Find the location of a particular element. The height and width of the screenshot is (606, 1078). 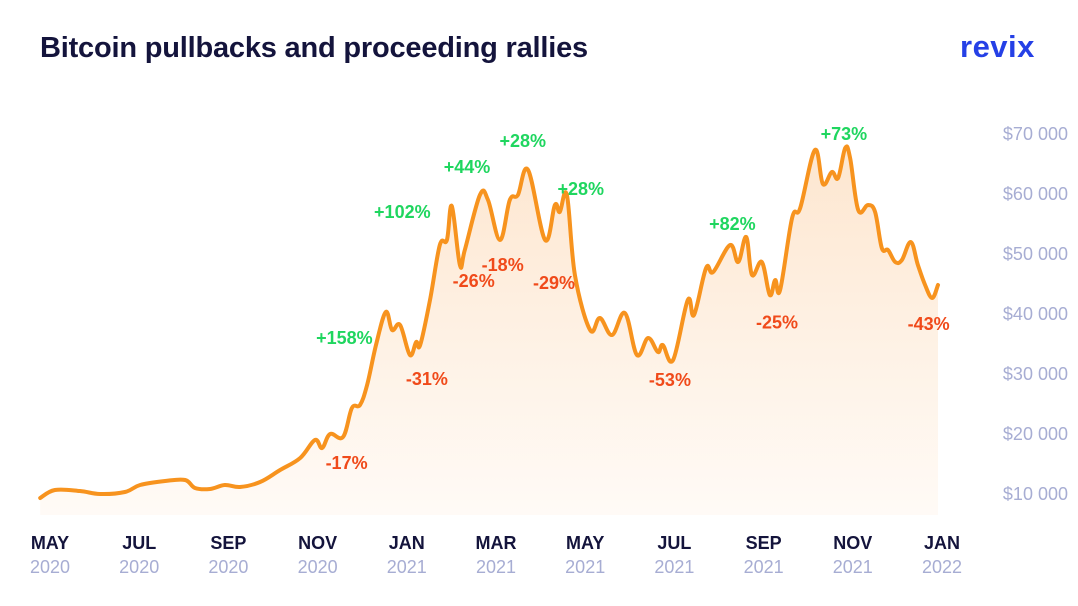

loss-annotation: -18% is located at coordinates (503, 265).